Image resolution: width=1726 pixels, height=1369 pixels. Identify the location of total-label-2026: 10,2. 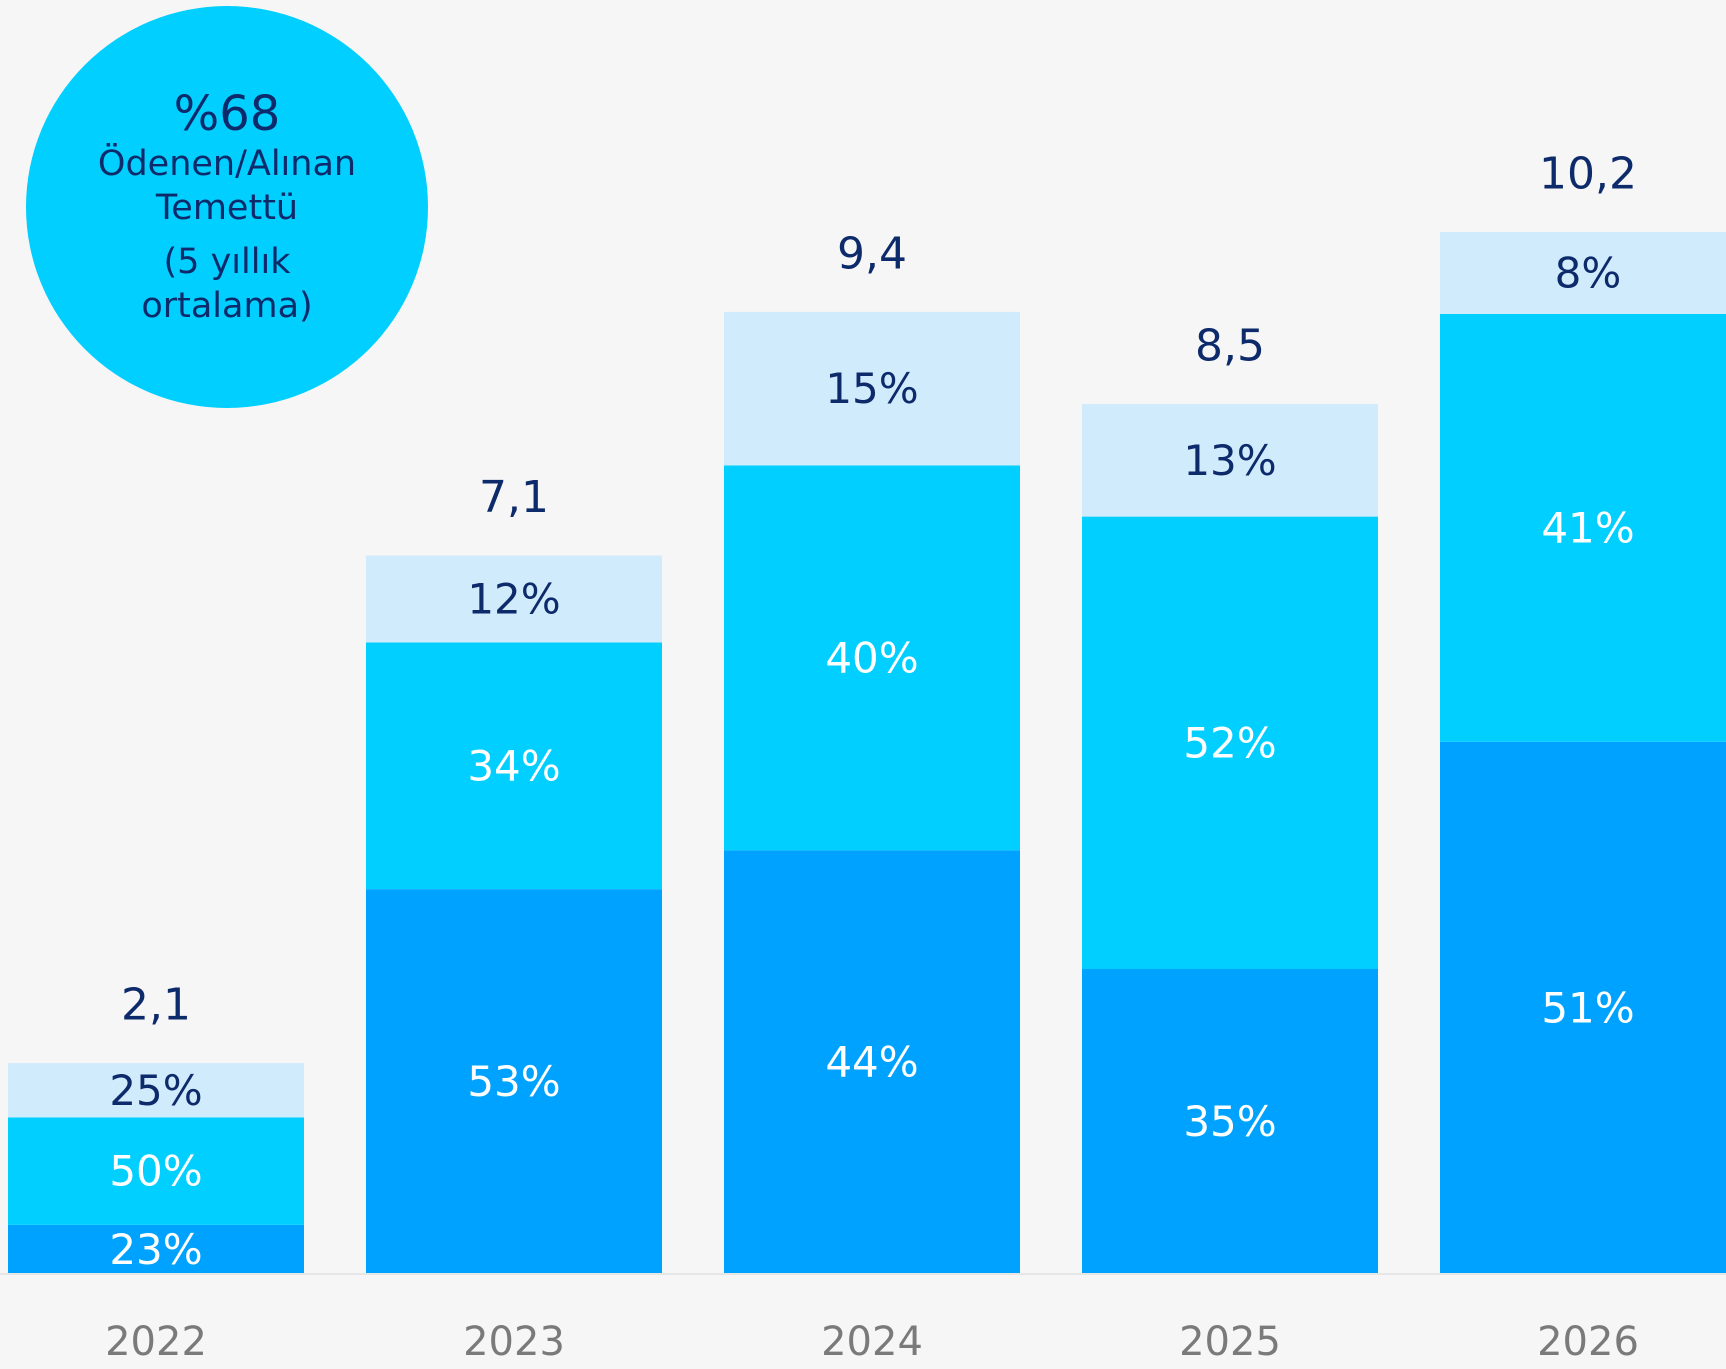
(1588, 174).